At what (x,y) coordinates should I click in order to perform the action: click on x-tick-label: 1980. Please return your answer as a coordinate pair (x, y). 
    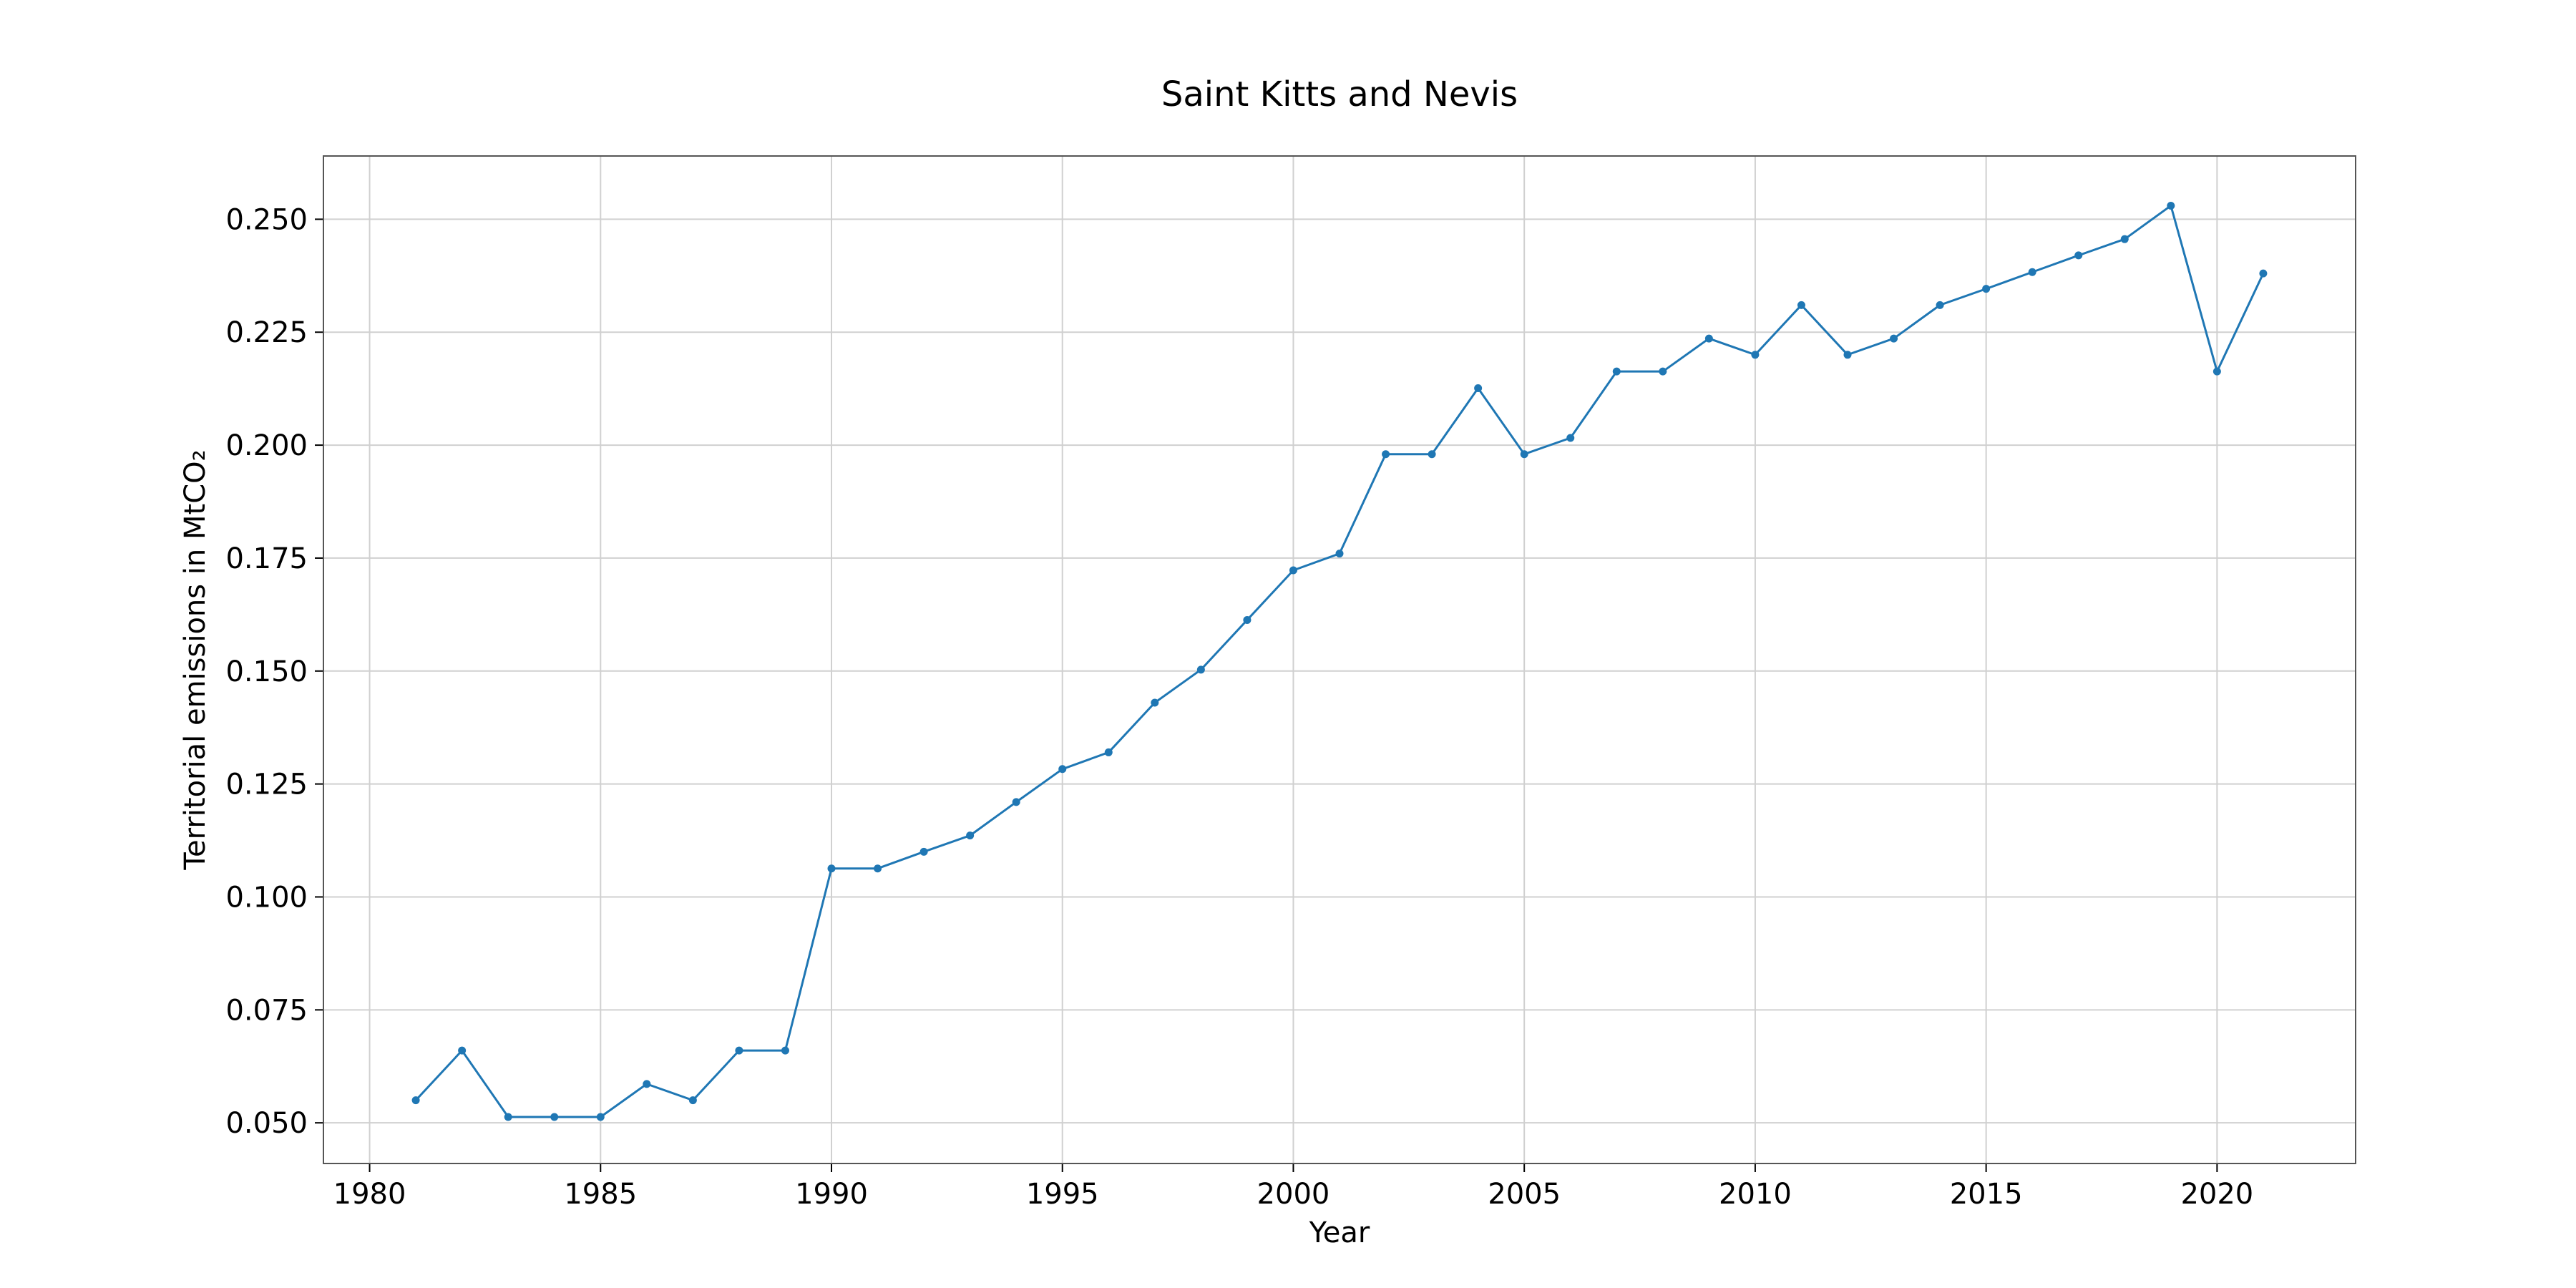
    Looking at the image, I should click on (369, 1194).